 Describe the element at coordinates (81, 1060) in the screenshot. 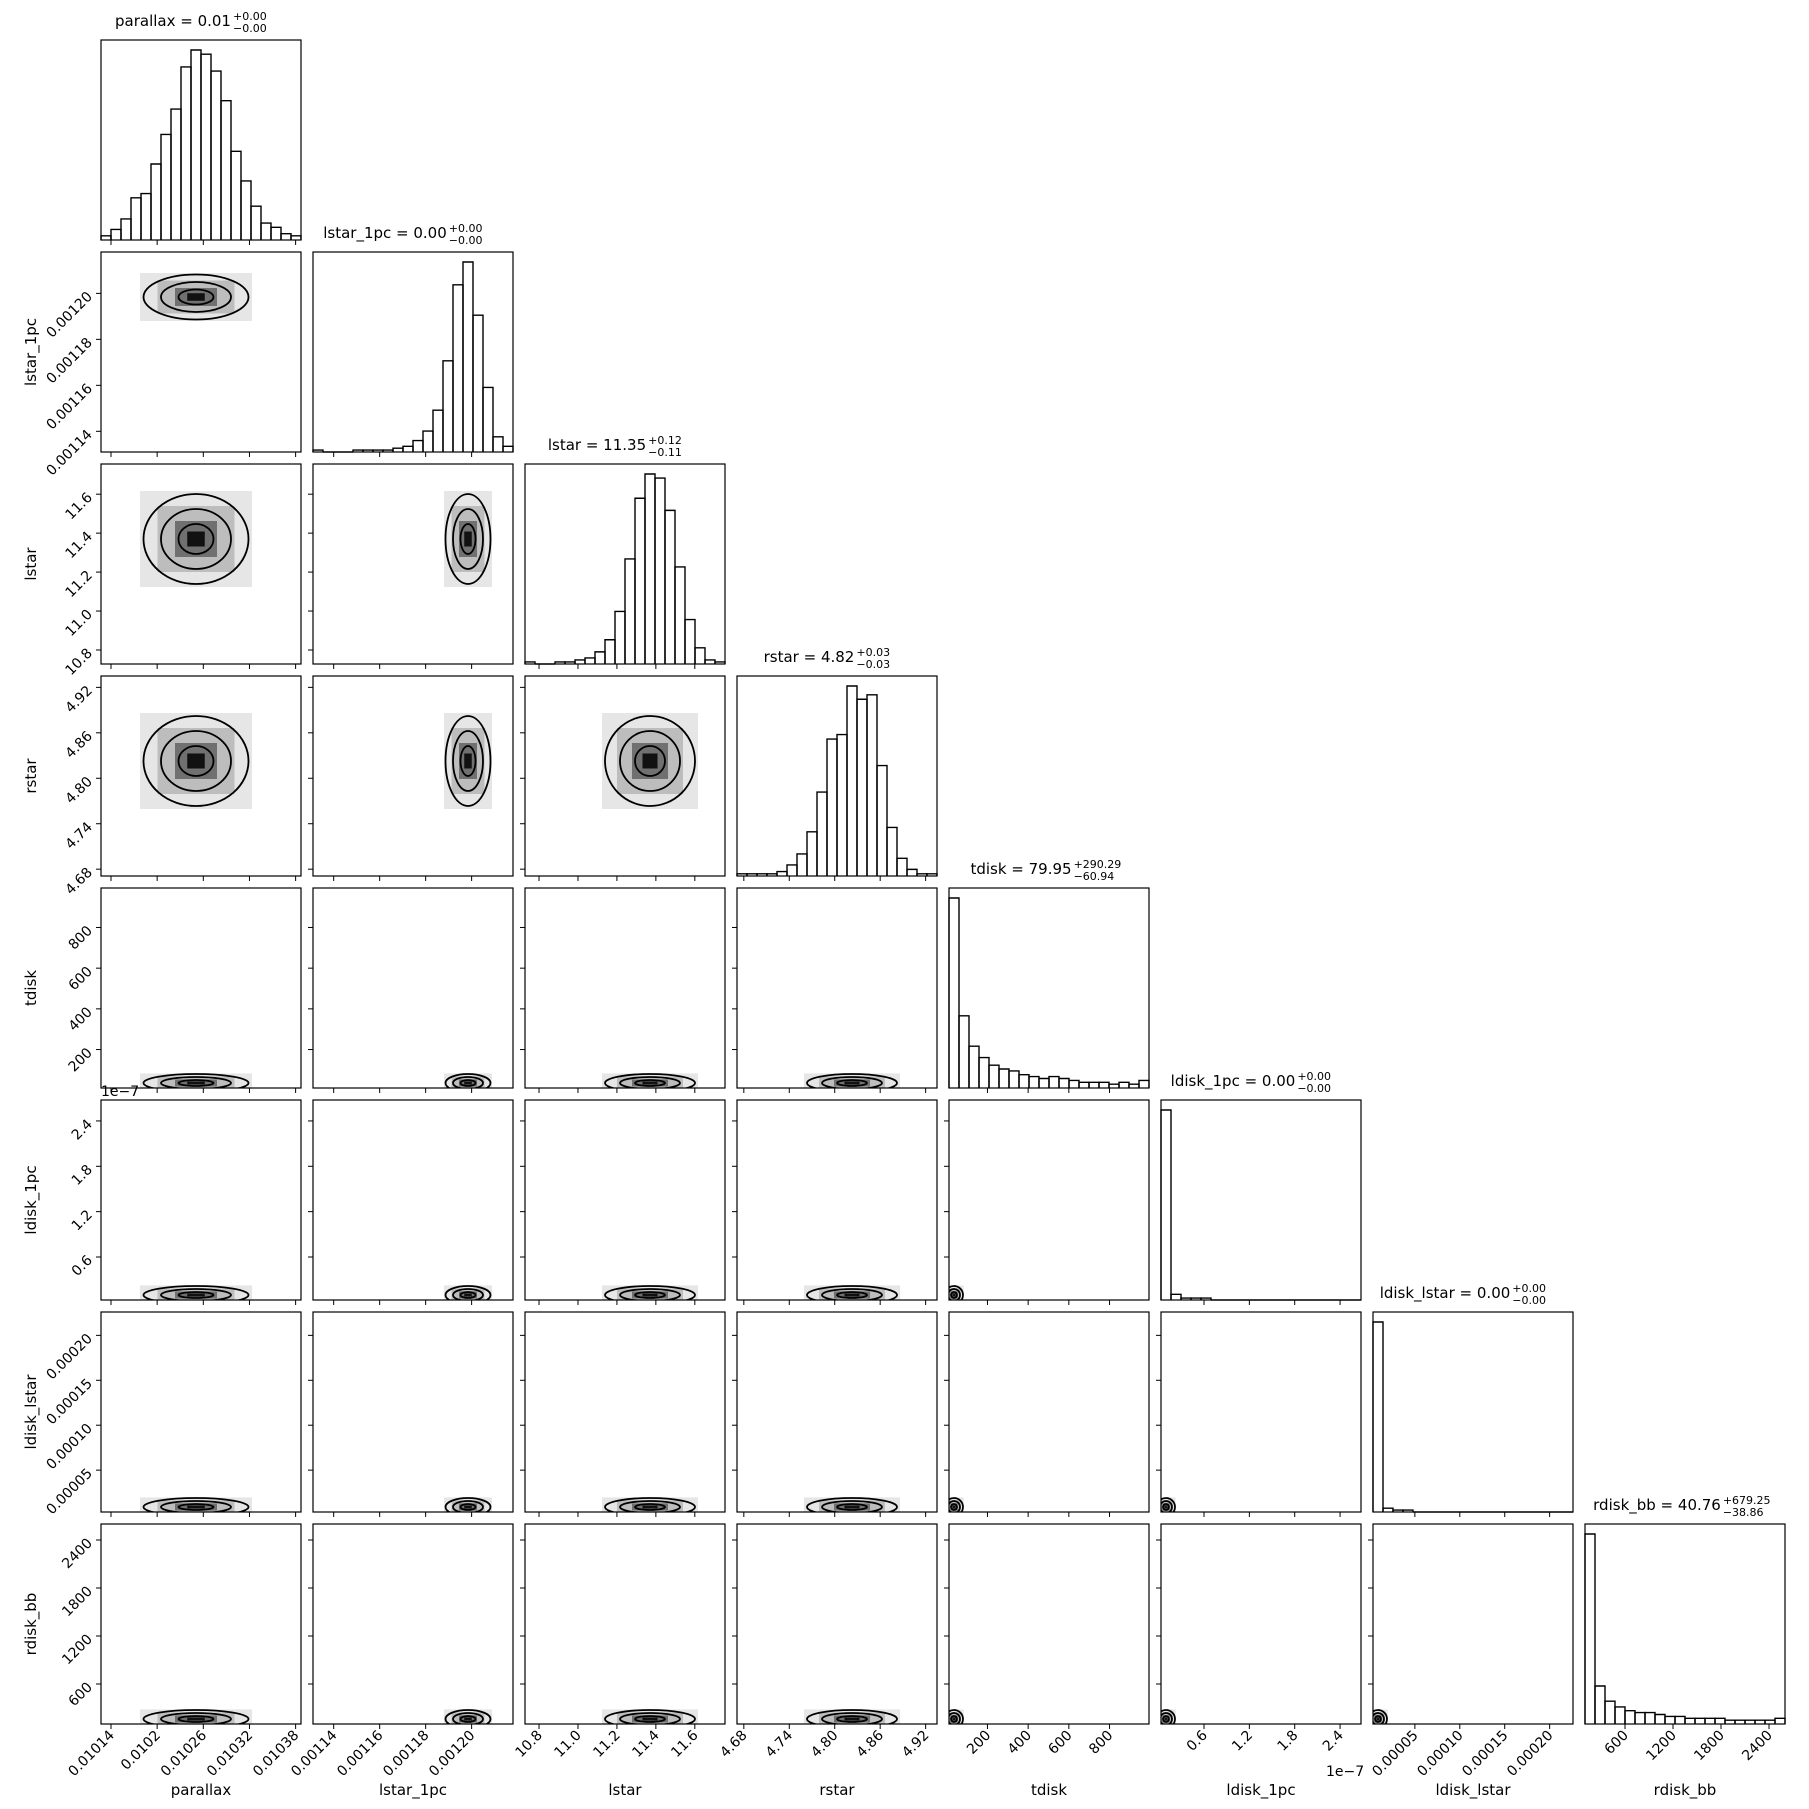

I see `y-tick-label: 200` at that location.